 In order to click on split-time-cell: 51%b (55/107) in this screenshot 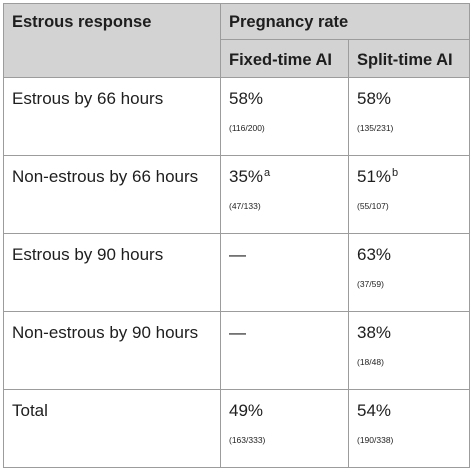, I will do `click(409, 194)`.